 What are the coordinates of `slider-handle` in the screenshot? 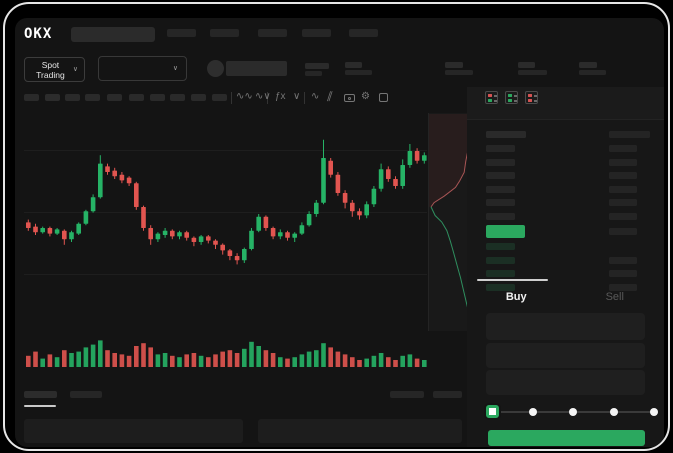 It's located at (492, 411).